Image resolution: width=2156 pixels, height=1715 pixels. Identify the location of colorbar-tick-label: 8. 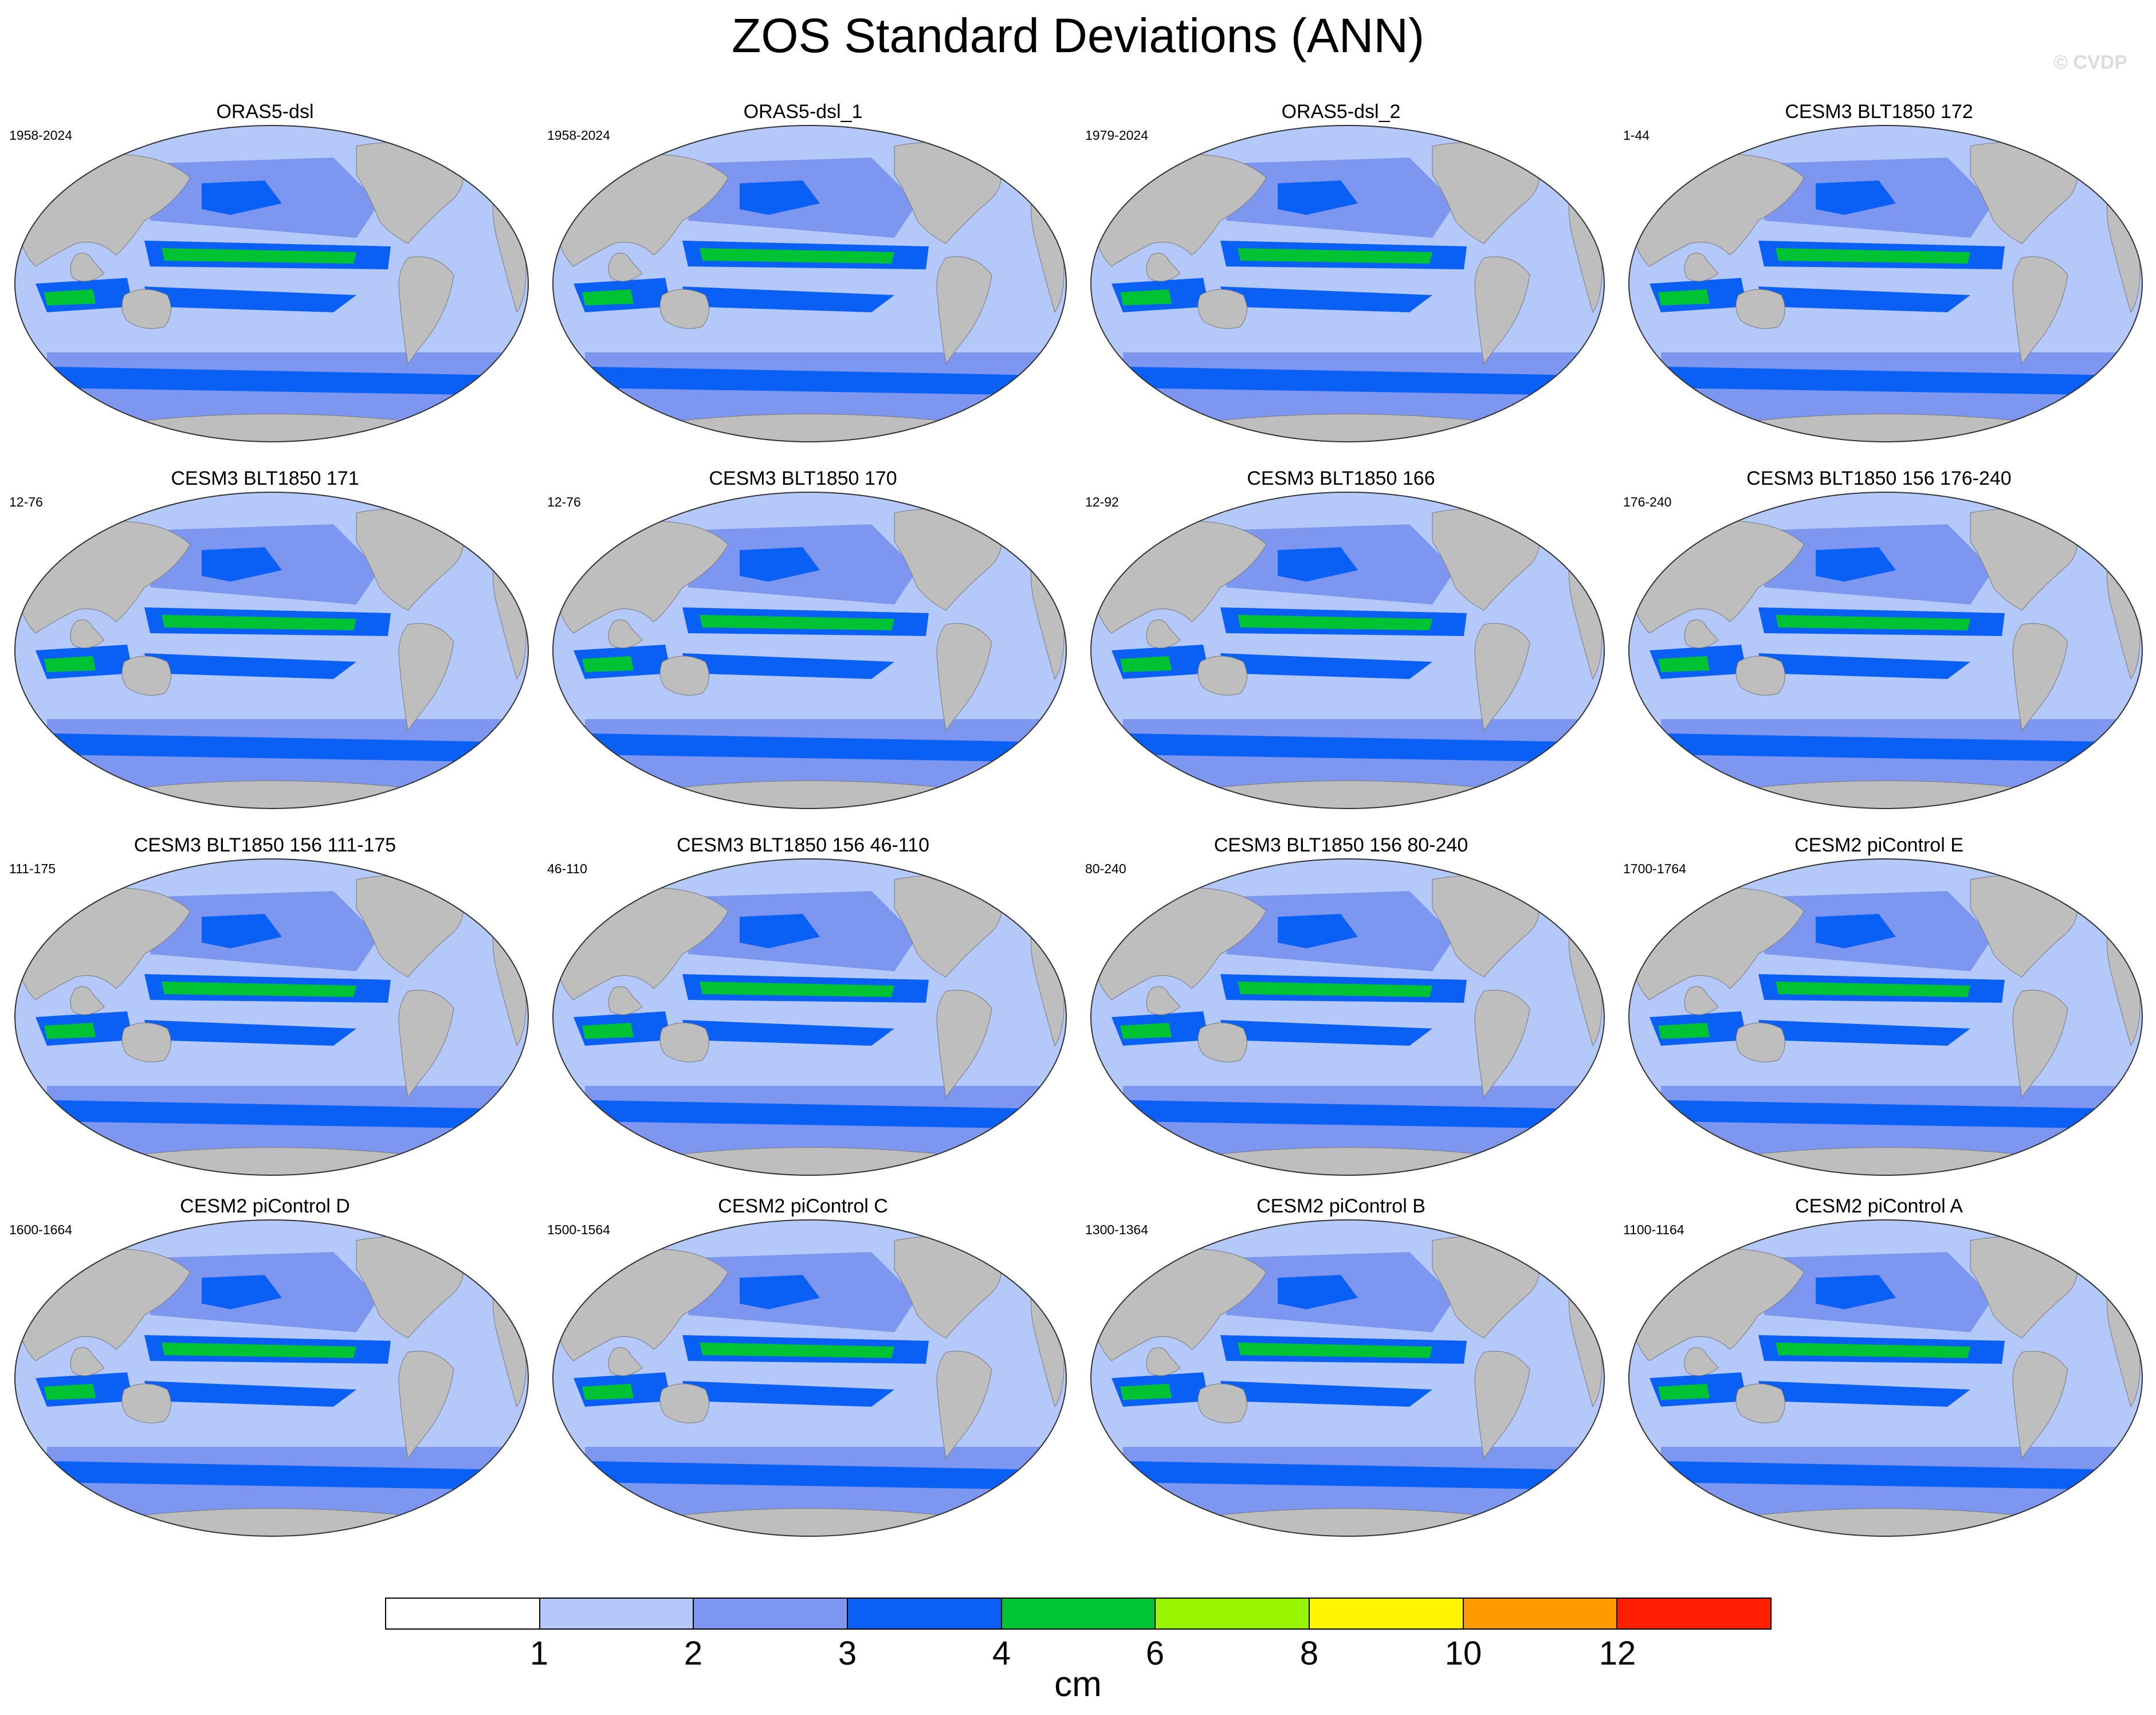
(1309, 1653).